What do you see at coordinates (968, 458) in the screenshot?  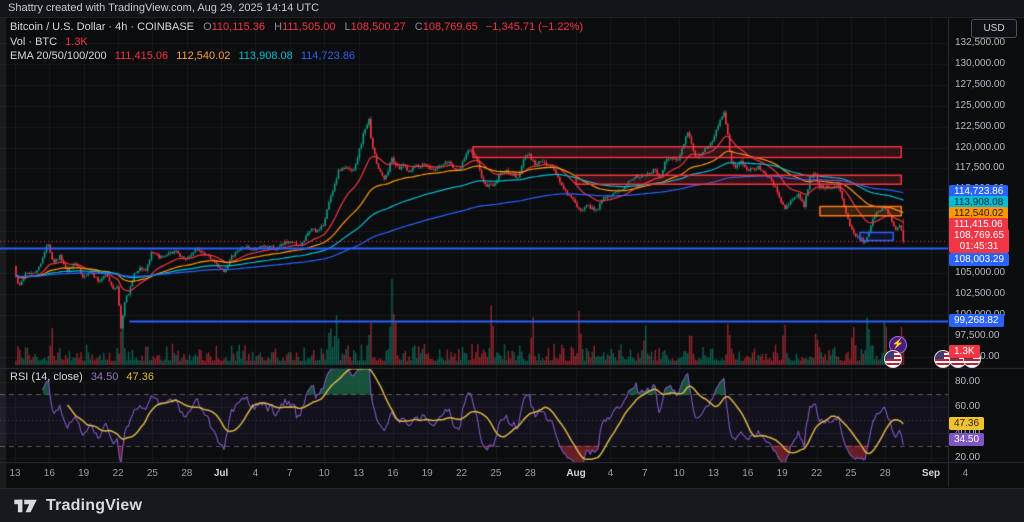 I see `rsi-tick-label: 20.00` at bounding box center [968, 458].